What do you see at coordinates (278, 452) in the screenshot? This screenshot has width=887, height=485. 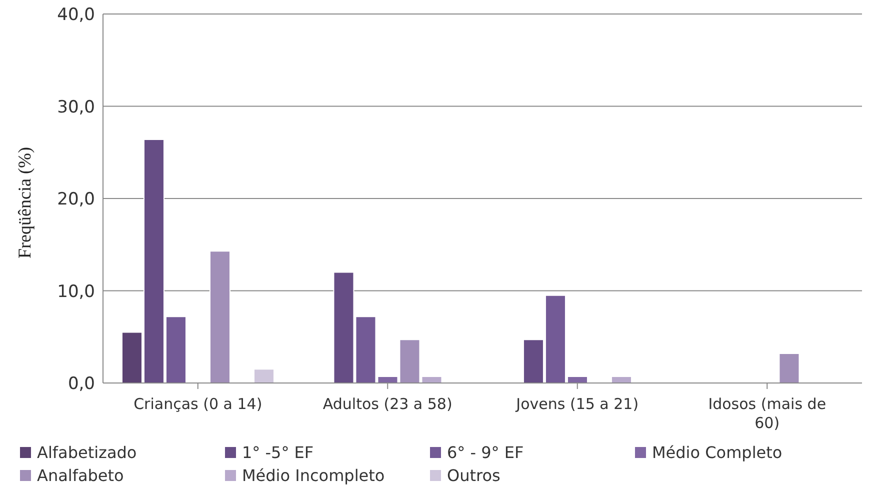 I see `legend-label: 1° -5° EF` at bounding box center [278, 452].